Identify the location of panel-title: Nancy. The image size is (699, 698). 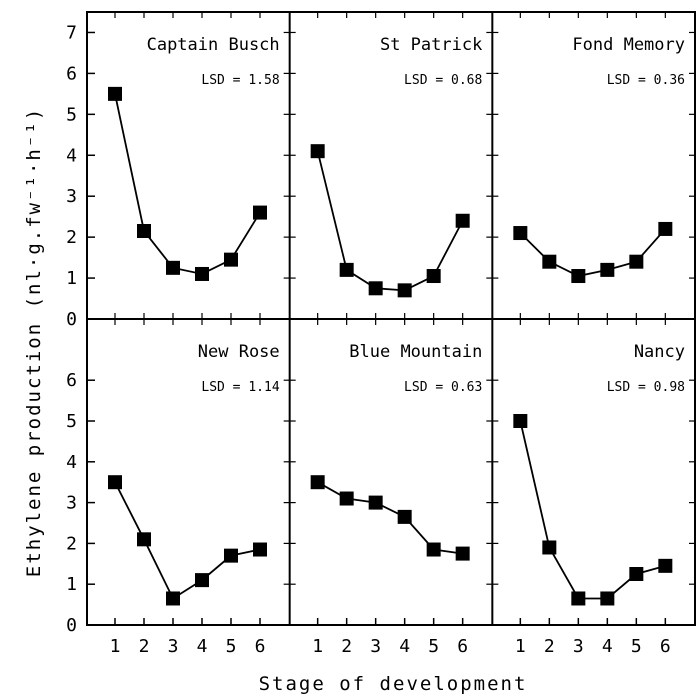
(659, 352).